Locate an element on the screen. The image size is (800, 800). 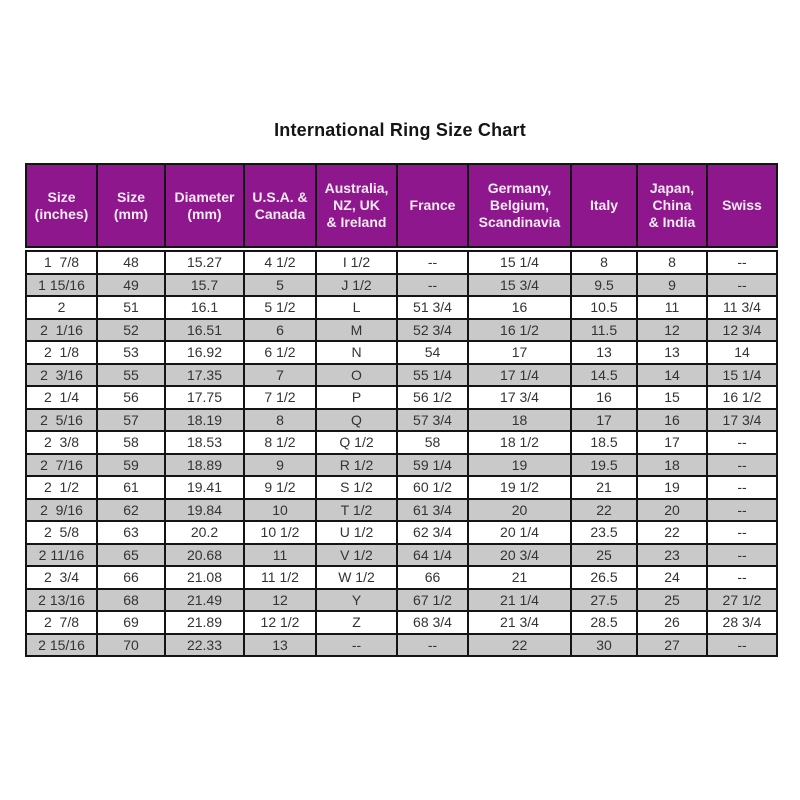
table-cell: 52 3/4 is located at coordinates (432, 329).